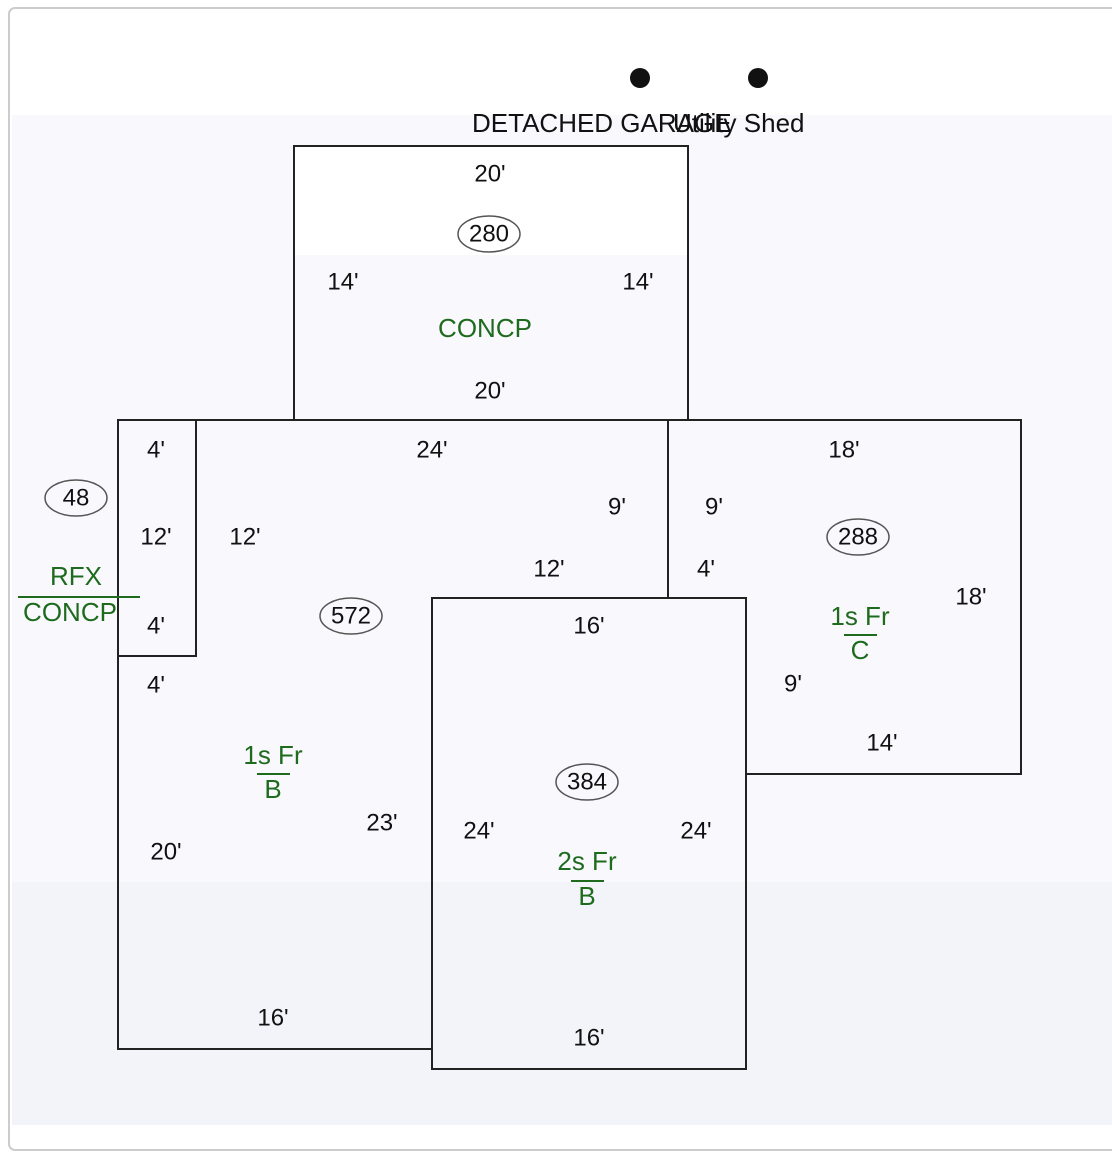 The height and width of the screenshot is (1152, 1112). I want to click on area-value: 384, so click(587, 781).